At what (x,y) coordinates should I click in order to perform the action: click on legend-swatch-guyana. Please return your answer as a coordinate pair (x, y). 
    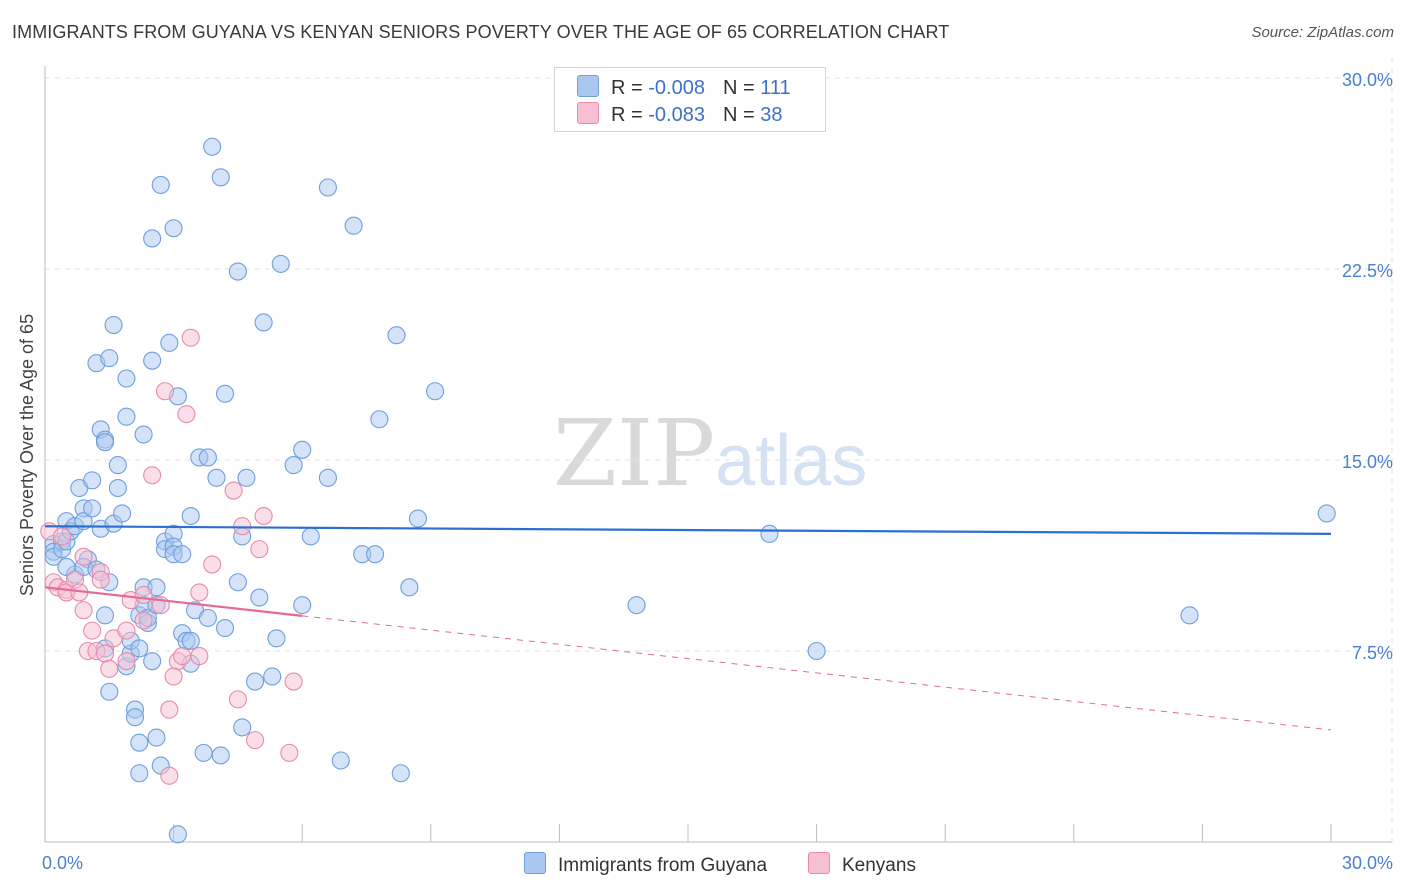
    Looking at the image, I should click on (588, 86).